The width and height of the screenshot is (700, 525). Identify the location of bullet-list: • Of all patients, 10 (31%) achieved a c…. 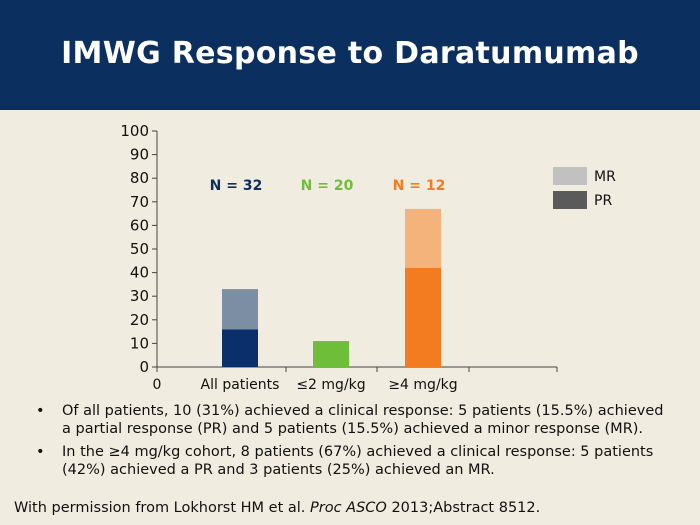
(356, 443).